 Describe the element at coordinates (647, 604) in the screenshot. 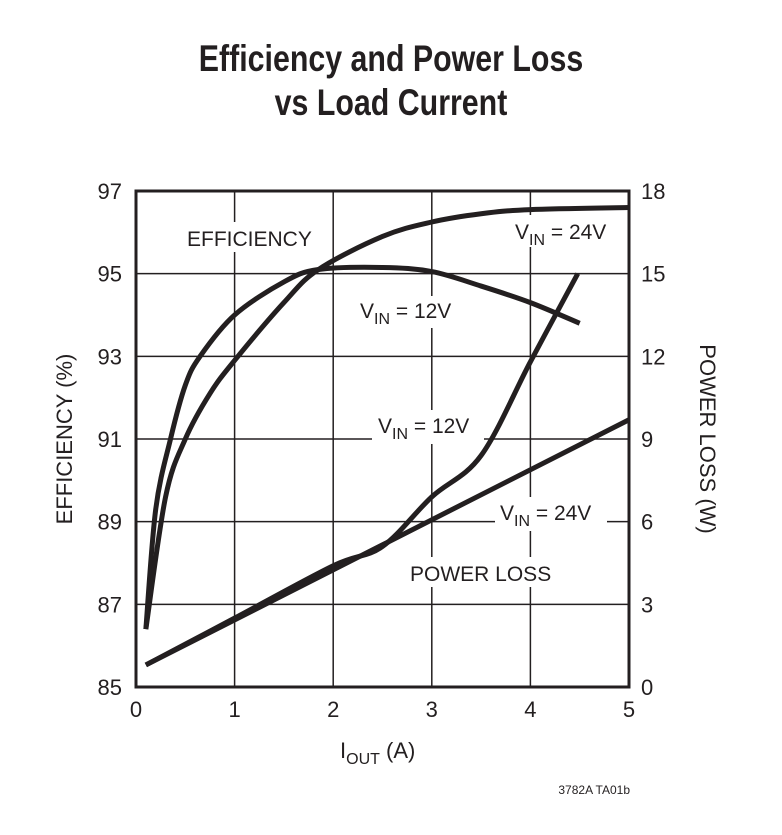

I see `y-right-tick-label: 3` at that location.